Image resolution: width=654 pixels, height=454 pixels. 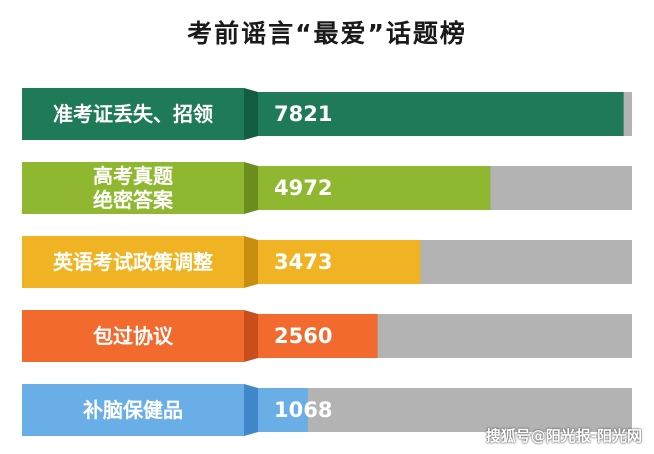 I want to click on value-label: 7821, so click(x=303, y=114).